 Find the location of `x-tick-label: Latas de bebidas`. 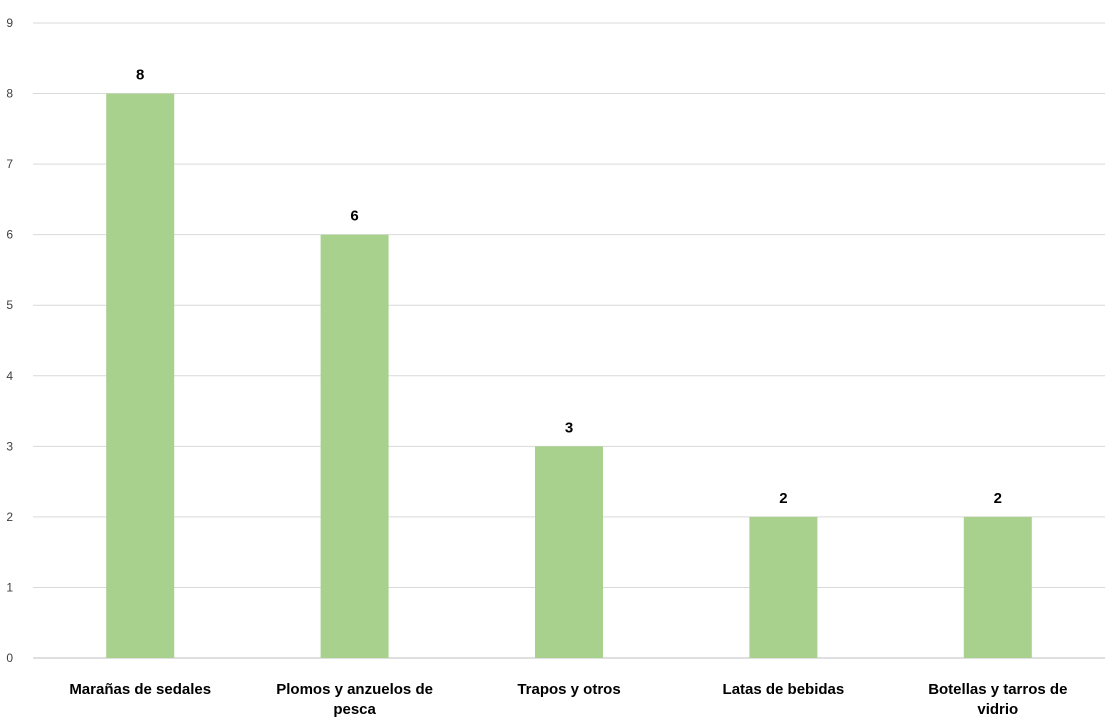

x-tick-label: Latas de bebidas is located at coordinates (784, 689).